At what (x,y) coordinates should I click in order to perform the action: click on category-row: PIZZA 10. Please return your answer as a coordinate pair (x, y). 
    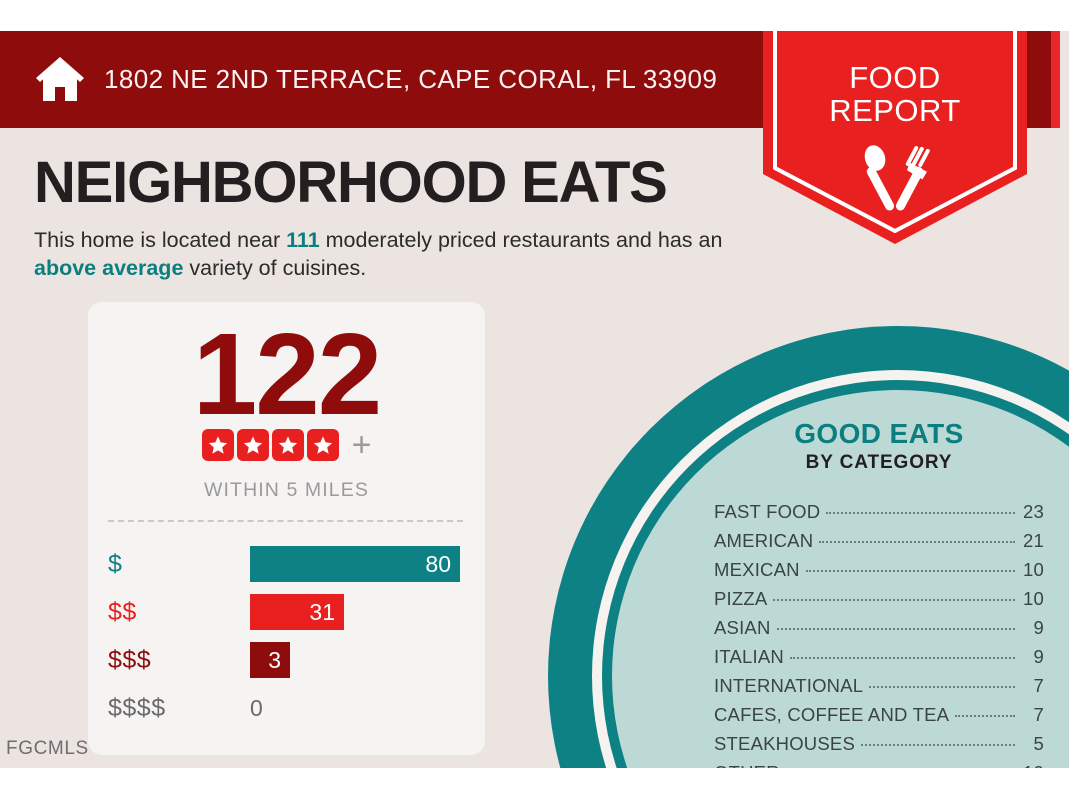
    Looking at the image, I should click on (879, 598).